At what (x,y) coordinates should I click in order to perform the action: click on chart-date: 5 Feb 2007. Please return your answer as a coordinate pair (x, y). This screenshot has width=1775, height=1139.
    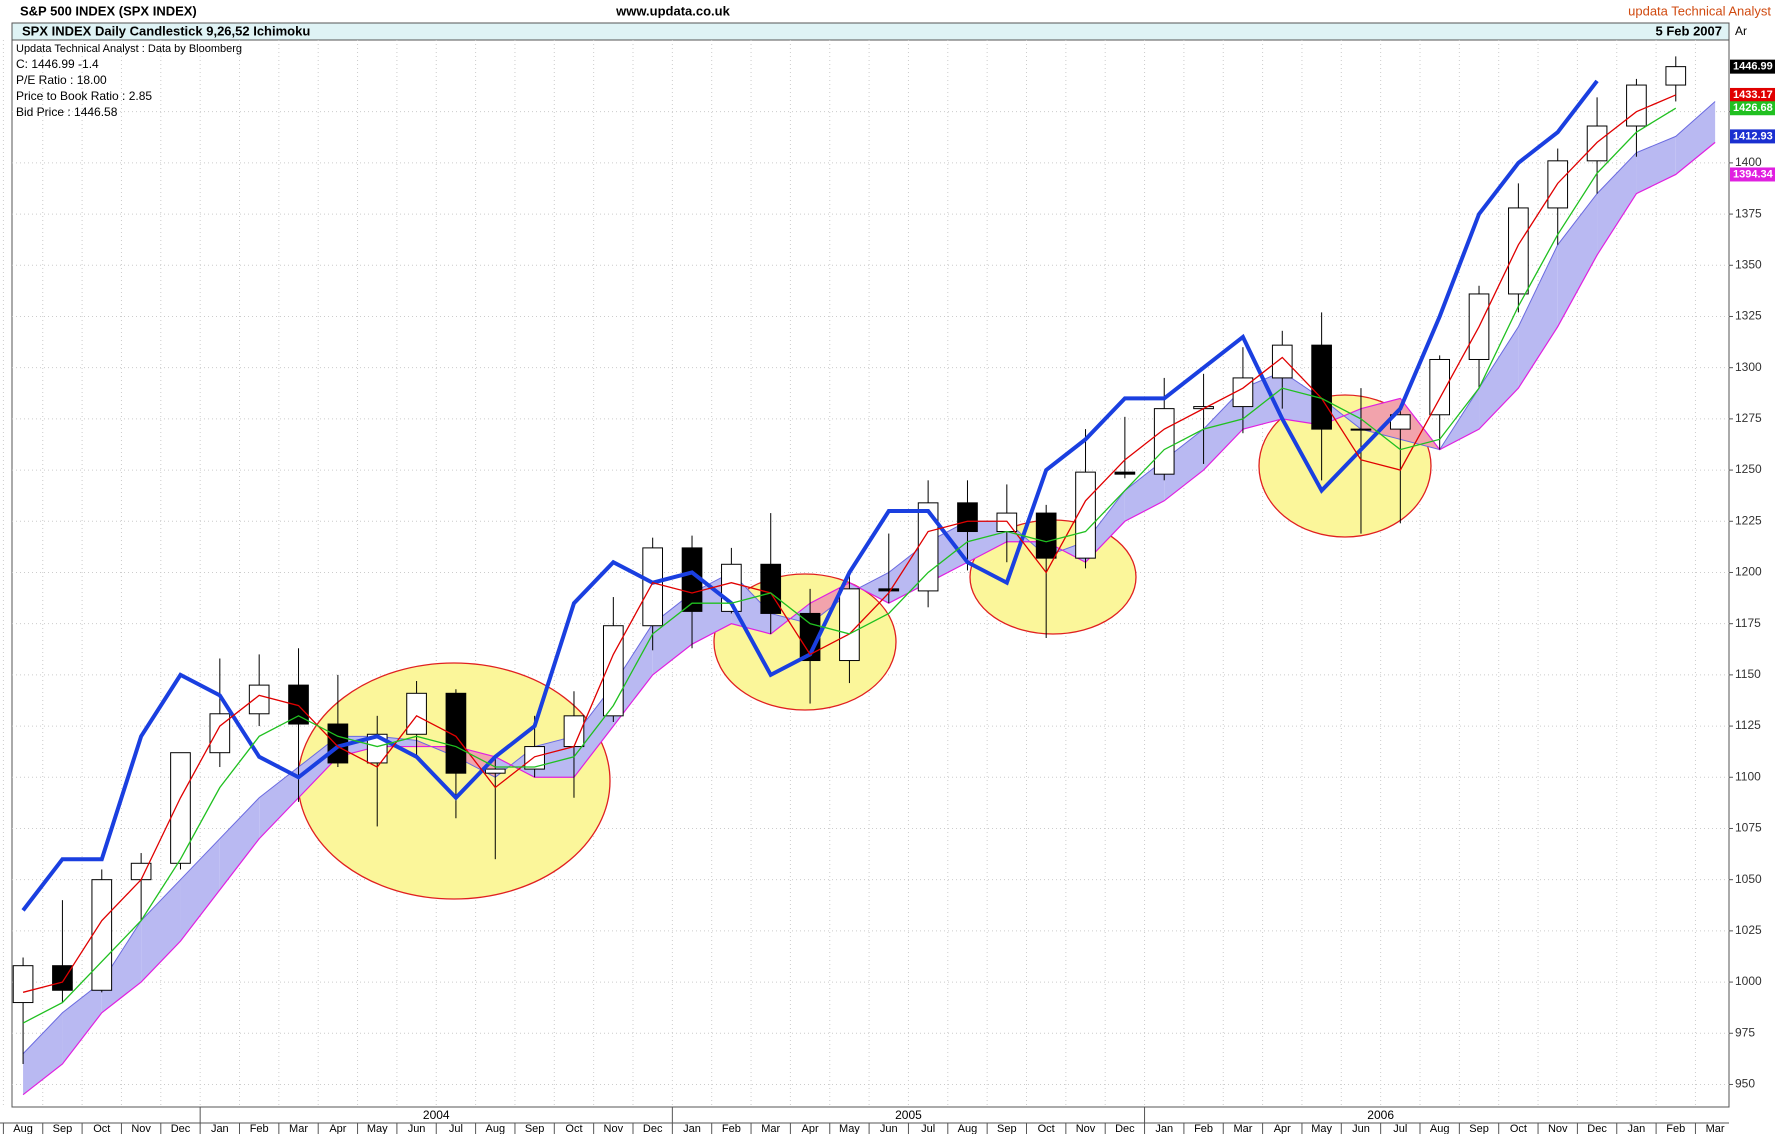
    Looking at the image, I should click on (1689, 30).